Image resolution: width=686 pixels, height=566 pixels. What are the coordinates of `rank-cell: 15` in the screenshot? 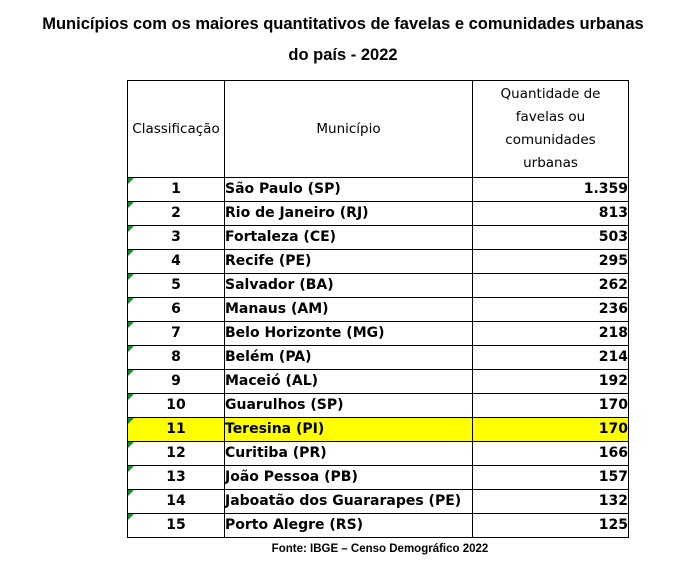 It's located at (176, 525).